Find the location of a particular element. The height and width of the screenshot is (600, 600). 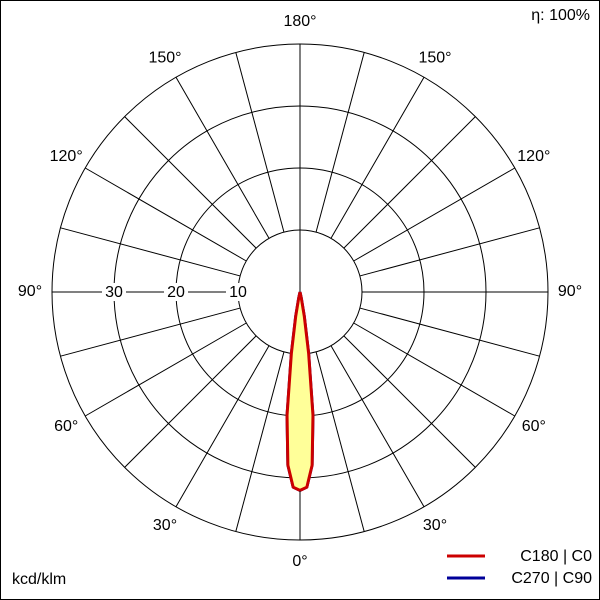

legend-label: C180 | C0 is located at coordinates (556, 556).